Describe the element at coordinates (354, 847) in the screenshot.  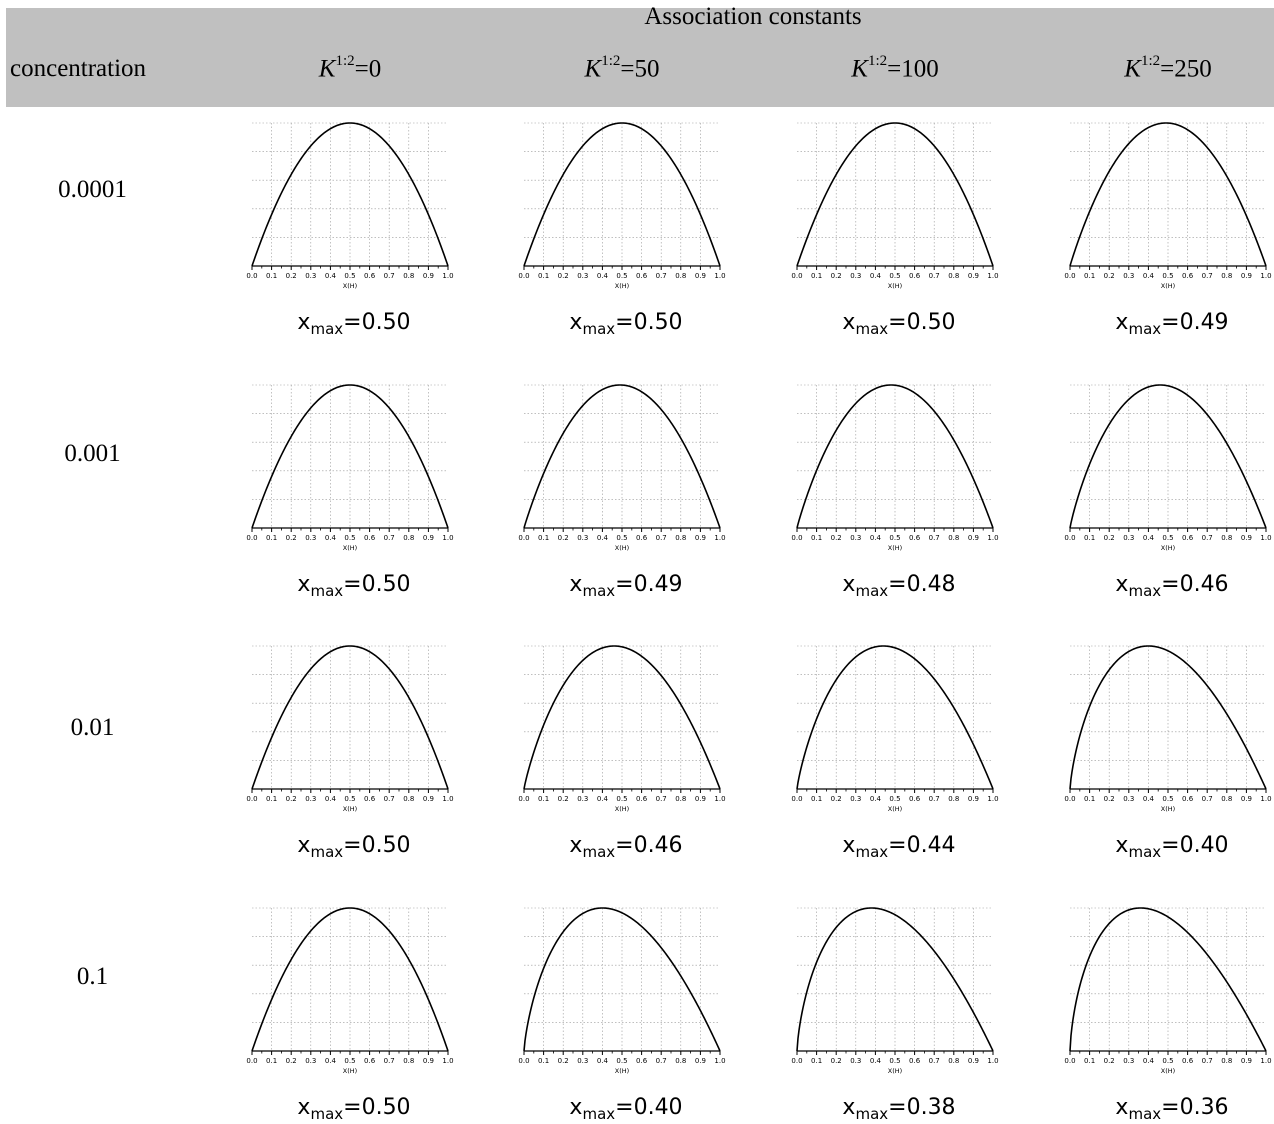
I see `xmax-label-r2-c0: xmax=0.50` at that location.